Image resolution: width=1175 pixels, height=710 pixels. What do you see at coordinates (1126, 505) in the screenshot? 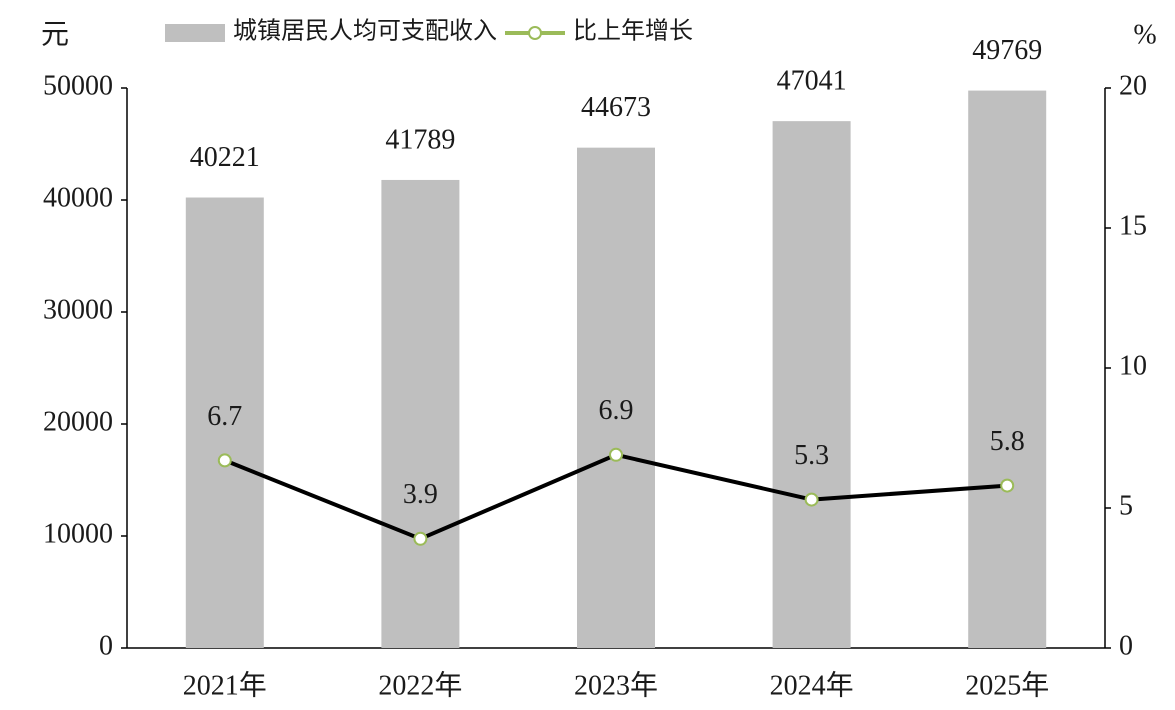
I see `y2-tick-label: 5` at bounding box center [1126, 505].